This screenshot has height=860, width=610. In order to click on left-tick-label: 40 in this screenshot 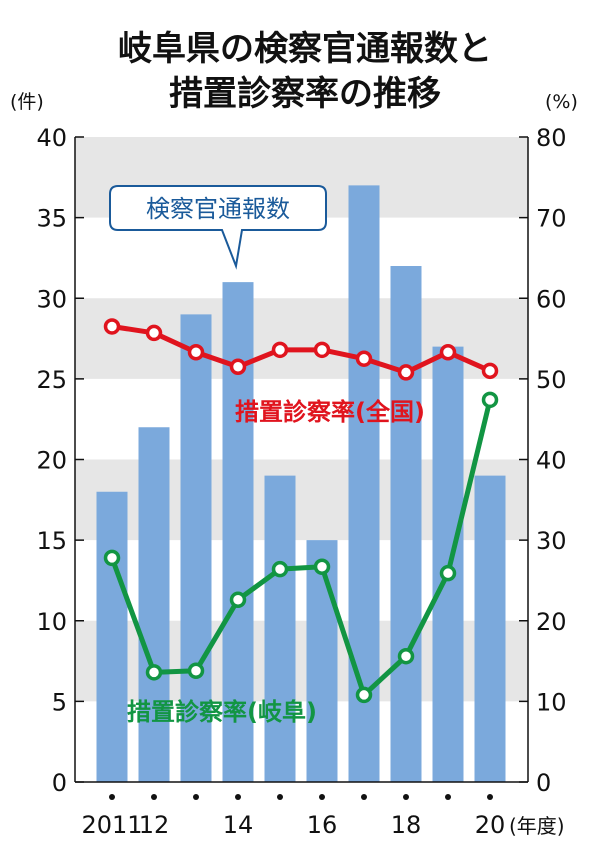, I will do `click(51, 138)`.